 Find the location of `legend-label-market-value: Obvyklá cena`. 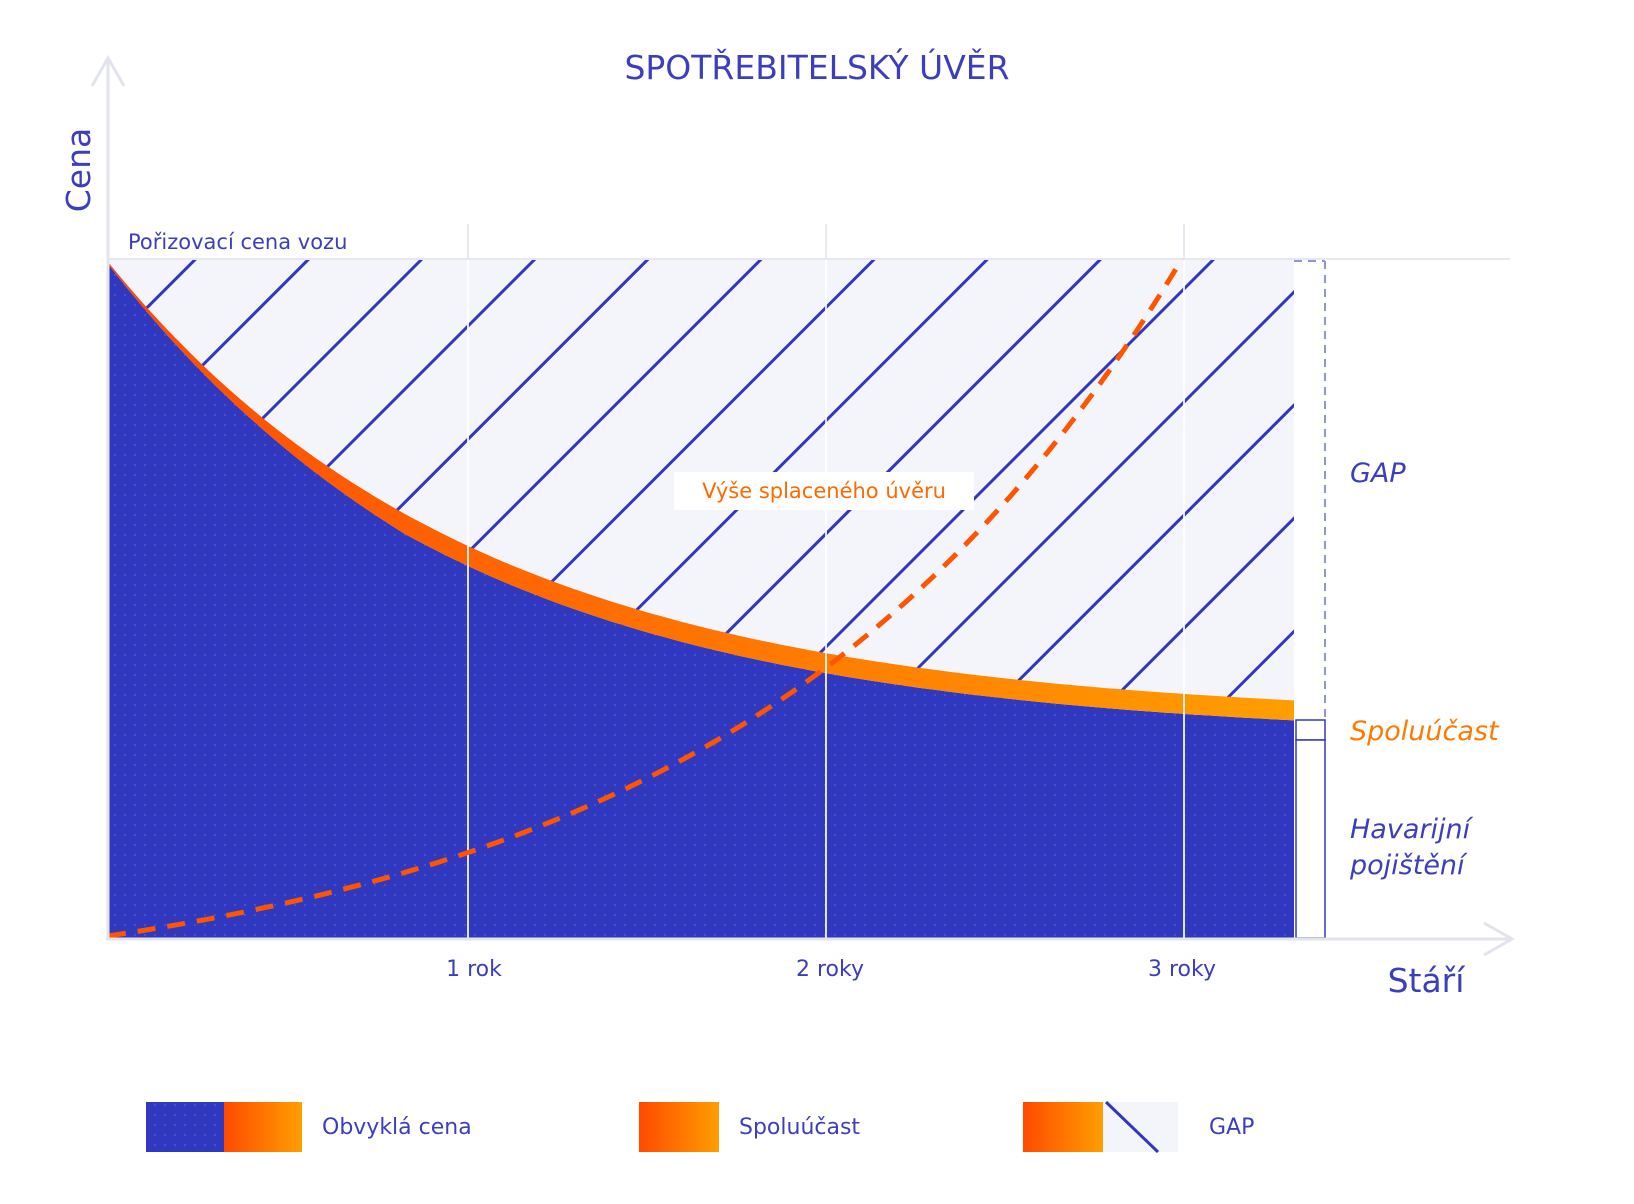

legend-label-market-value: Obvyklá cena is located at coordinates (397, 1127).